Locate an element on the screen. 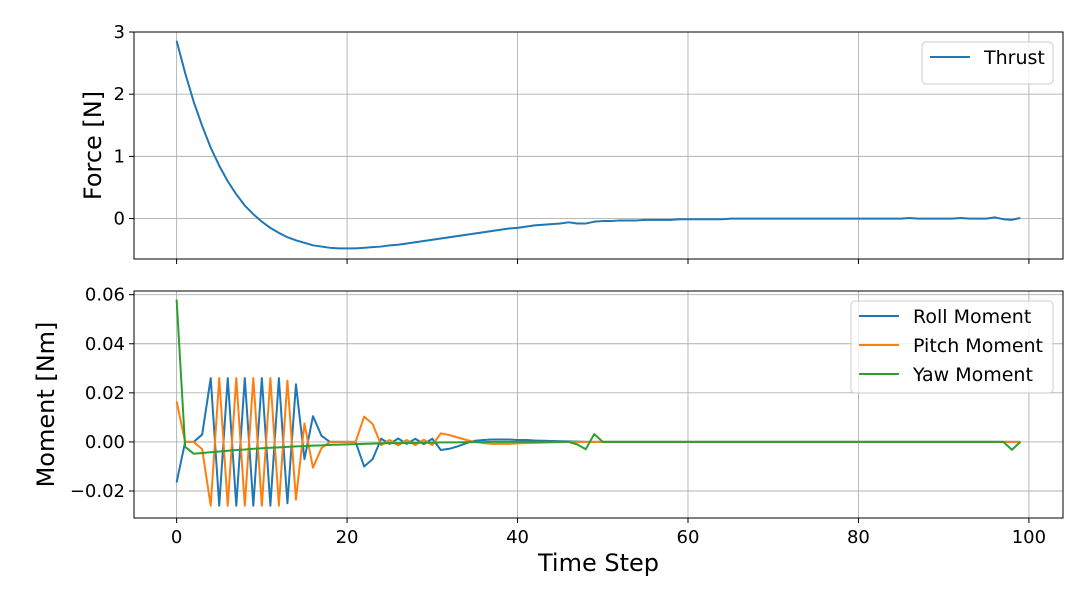 The height and width of the screenshot is (600, 1089). x-tick-label: 100 is located at coordinates (1029, 537).